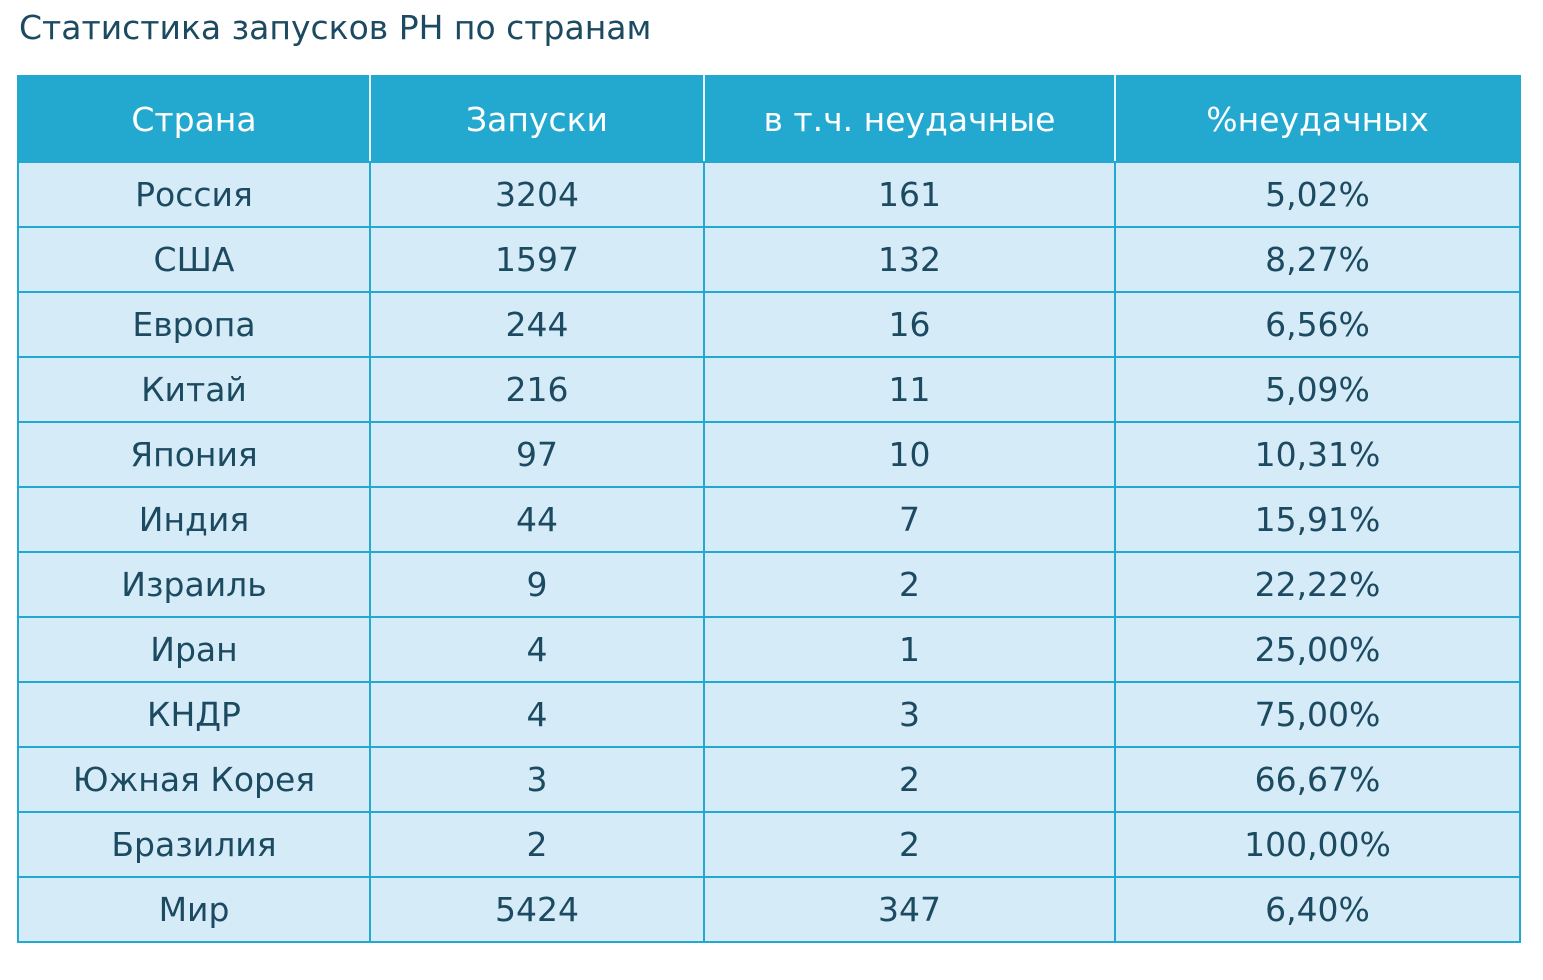 The height and width of the screenshot is (980, 1543). Describe the element at coordinates (194, 910) in the screenshot. I see `cell-country: Мир` at that location.